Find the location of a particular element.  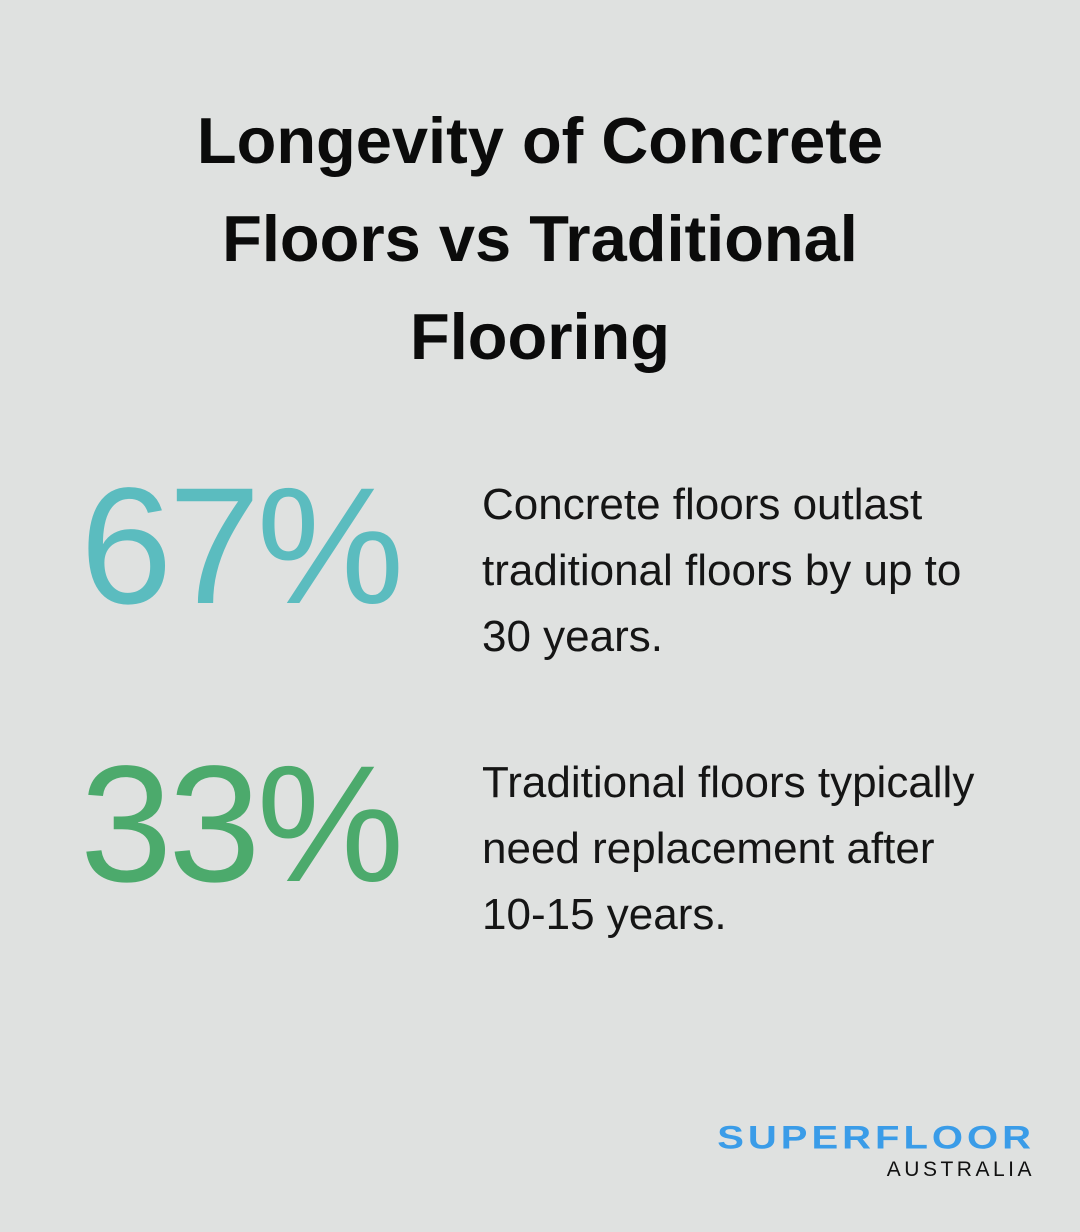

stat-value: 33% is located at coordinates (242, 824).